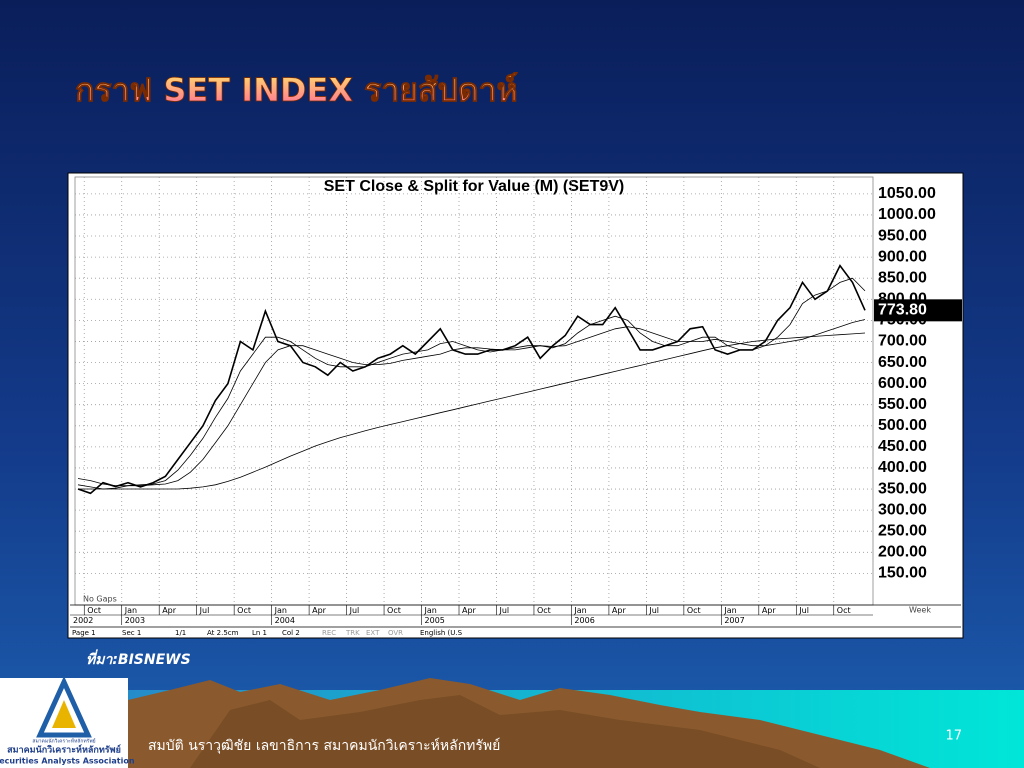  I want to click on logo-english: Securities Analysts Association, so click(67, 761).